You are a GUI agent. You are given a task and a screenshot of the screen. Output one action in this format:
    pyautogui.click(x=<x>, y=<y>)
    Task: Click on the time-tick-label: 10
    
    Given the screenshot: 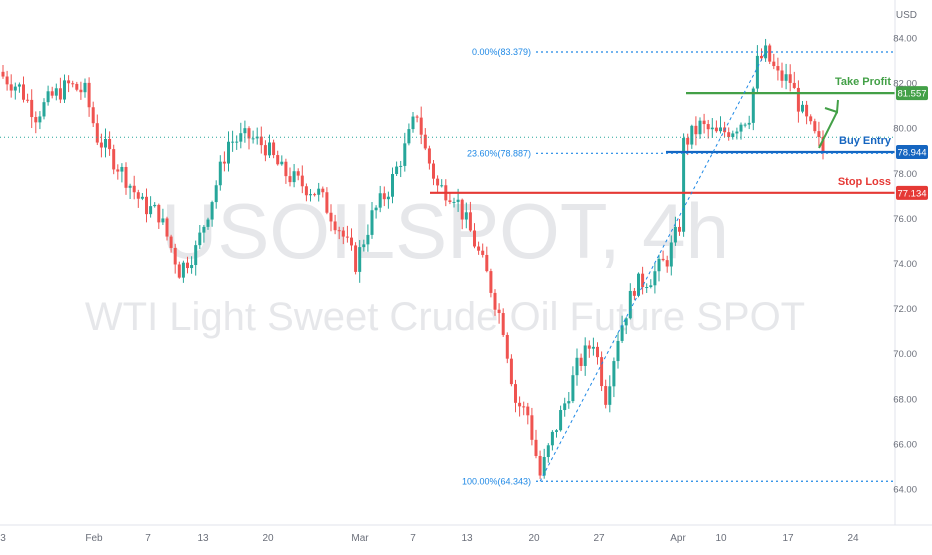 What is the action you would take?
    pyautogui.click(x=721, y=538)
    